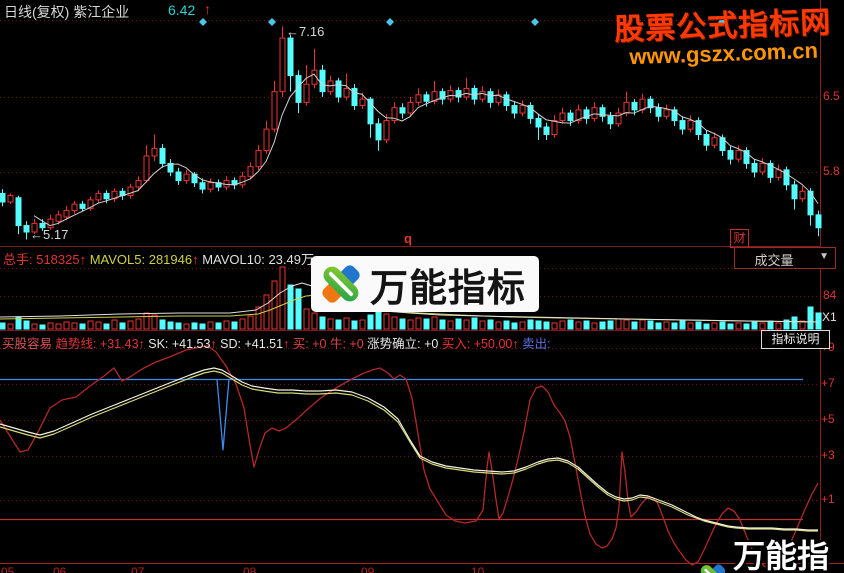 This screenshot has width=844, height=573. Describe the element at coordinates (828, 499) in the screenshot. I see `axis-label: +1` at that location.